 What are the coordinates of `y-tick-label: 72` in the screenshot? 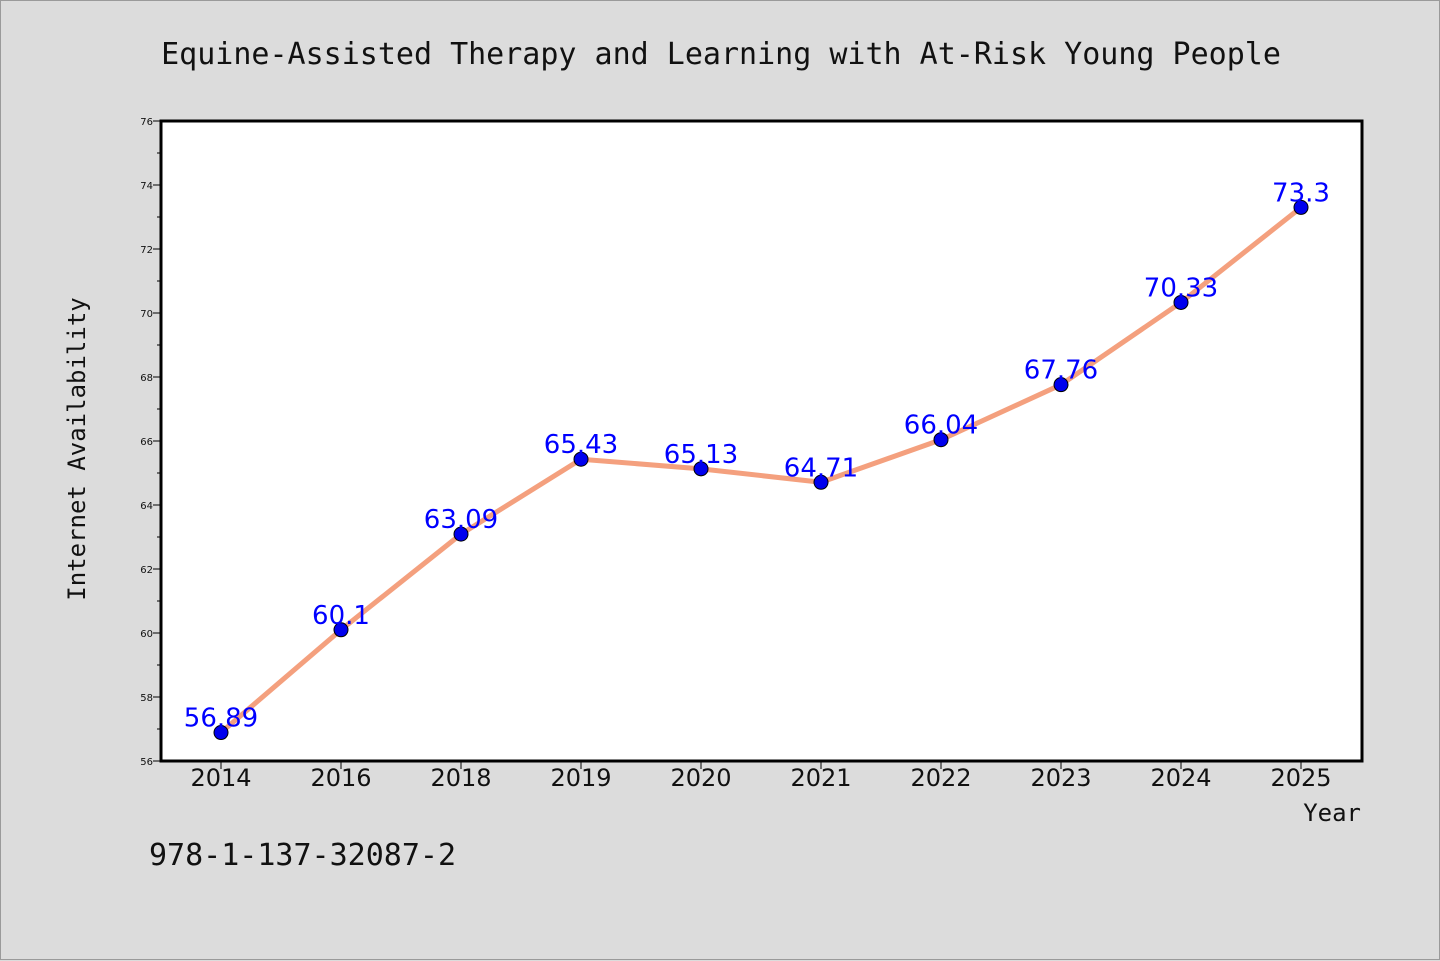 It's located at (146, 250).